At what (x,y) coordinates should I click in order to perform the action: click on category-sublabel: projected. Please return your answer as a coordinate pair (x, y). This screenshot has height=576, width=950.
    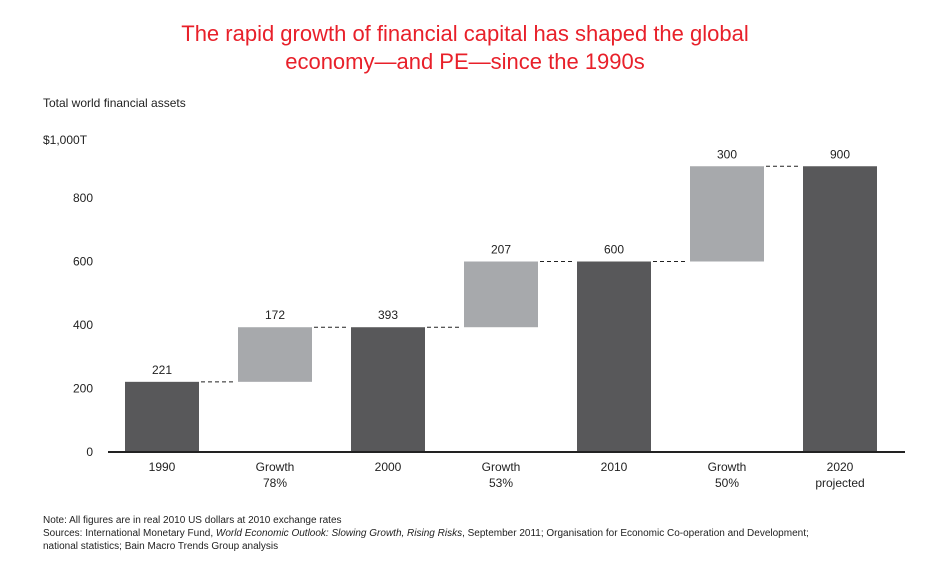
    Looking at the image, I should click on (839, 483).